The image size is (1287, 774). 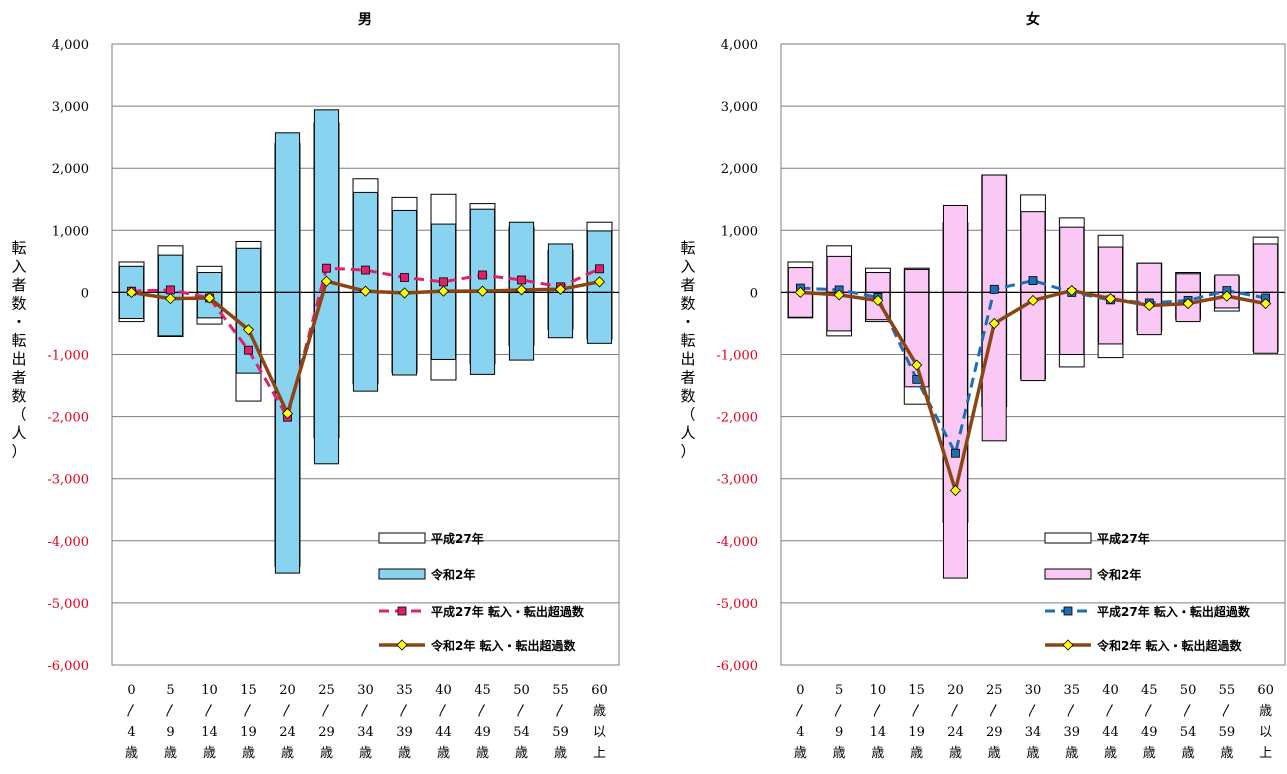 What do you see at coordinates (170, 690) in the screenshot?
I see `x-tick-label: 5` at bounding box center [170, 690].